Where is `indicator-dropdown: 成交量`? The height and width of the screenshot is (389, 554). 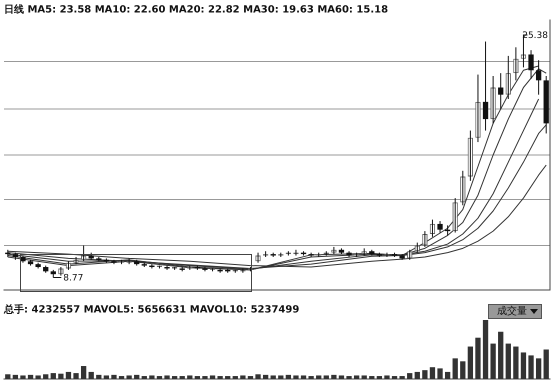 indicator-dropdown: 成交量 is located at coordinates (515, 311).